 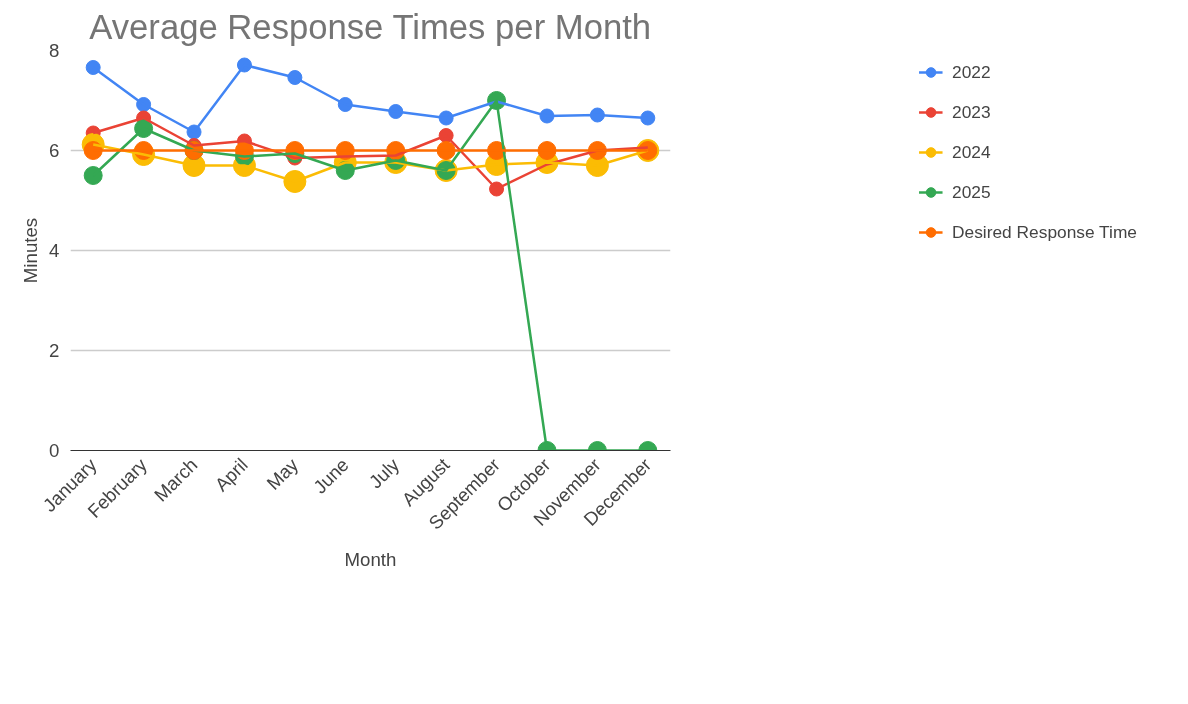 What do you see at coordinates (282, 473) in the screenshot?
I see `x-tick-label: May` at bounding box center [282, 473].